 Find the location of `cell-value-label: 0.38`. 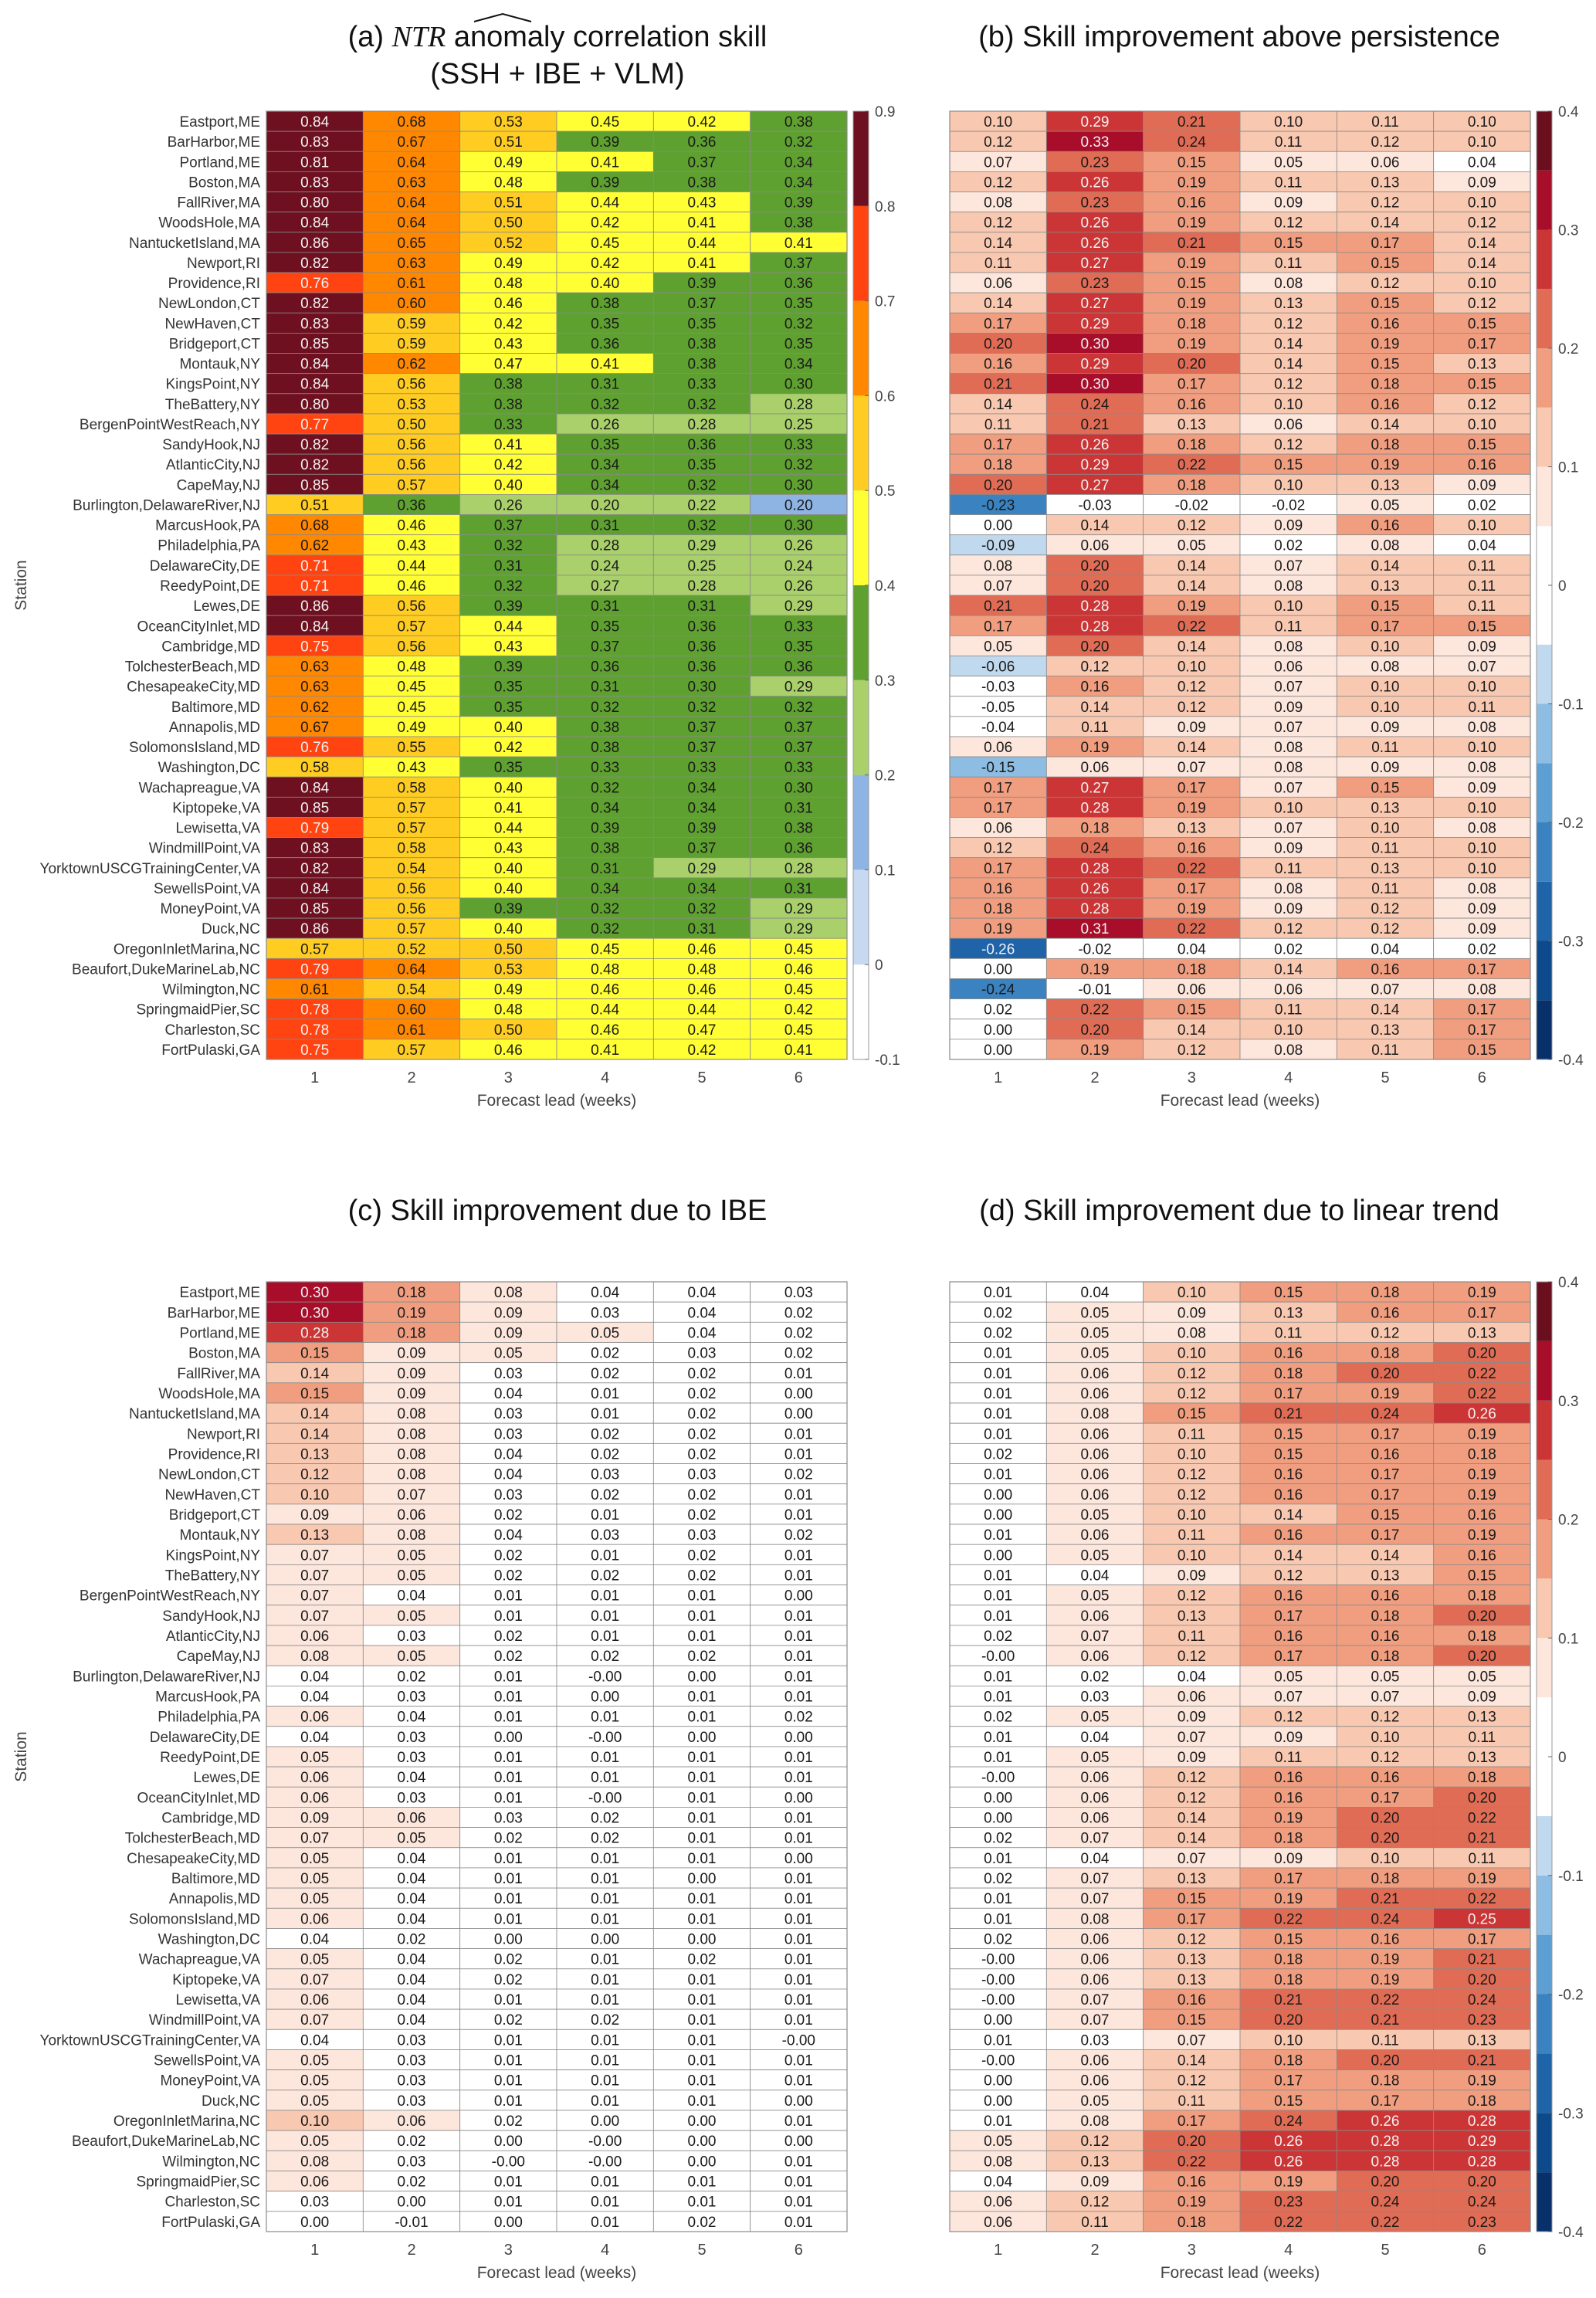

cell-value-label: 0.38 is located at coordinates (605, 849).